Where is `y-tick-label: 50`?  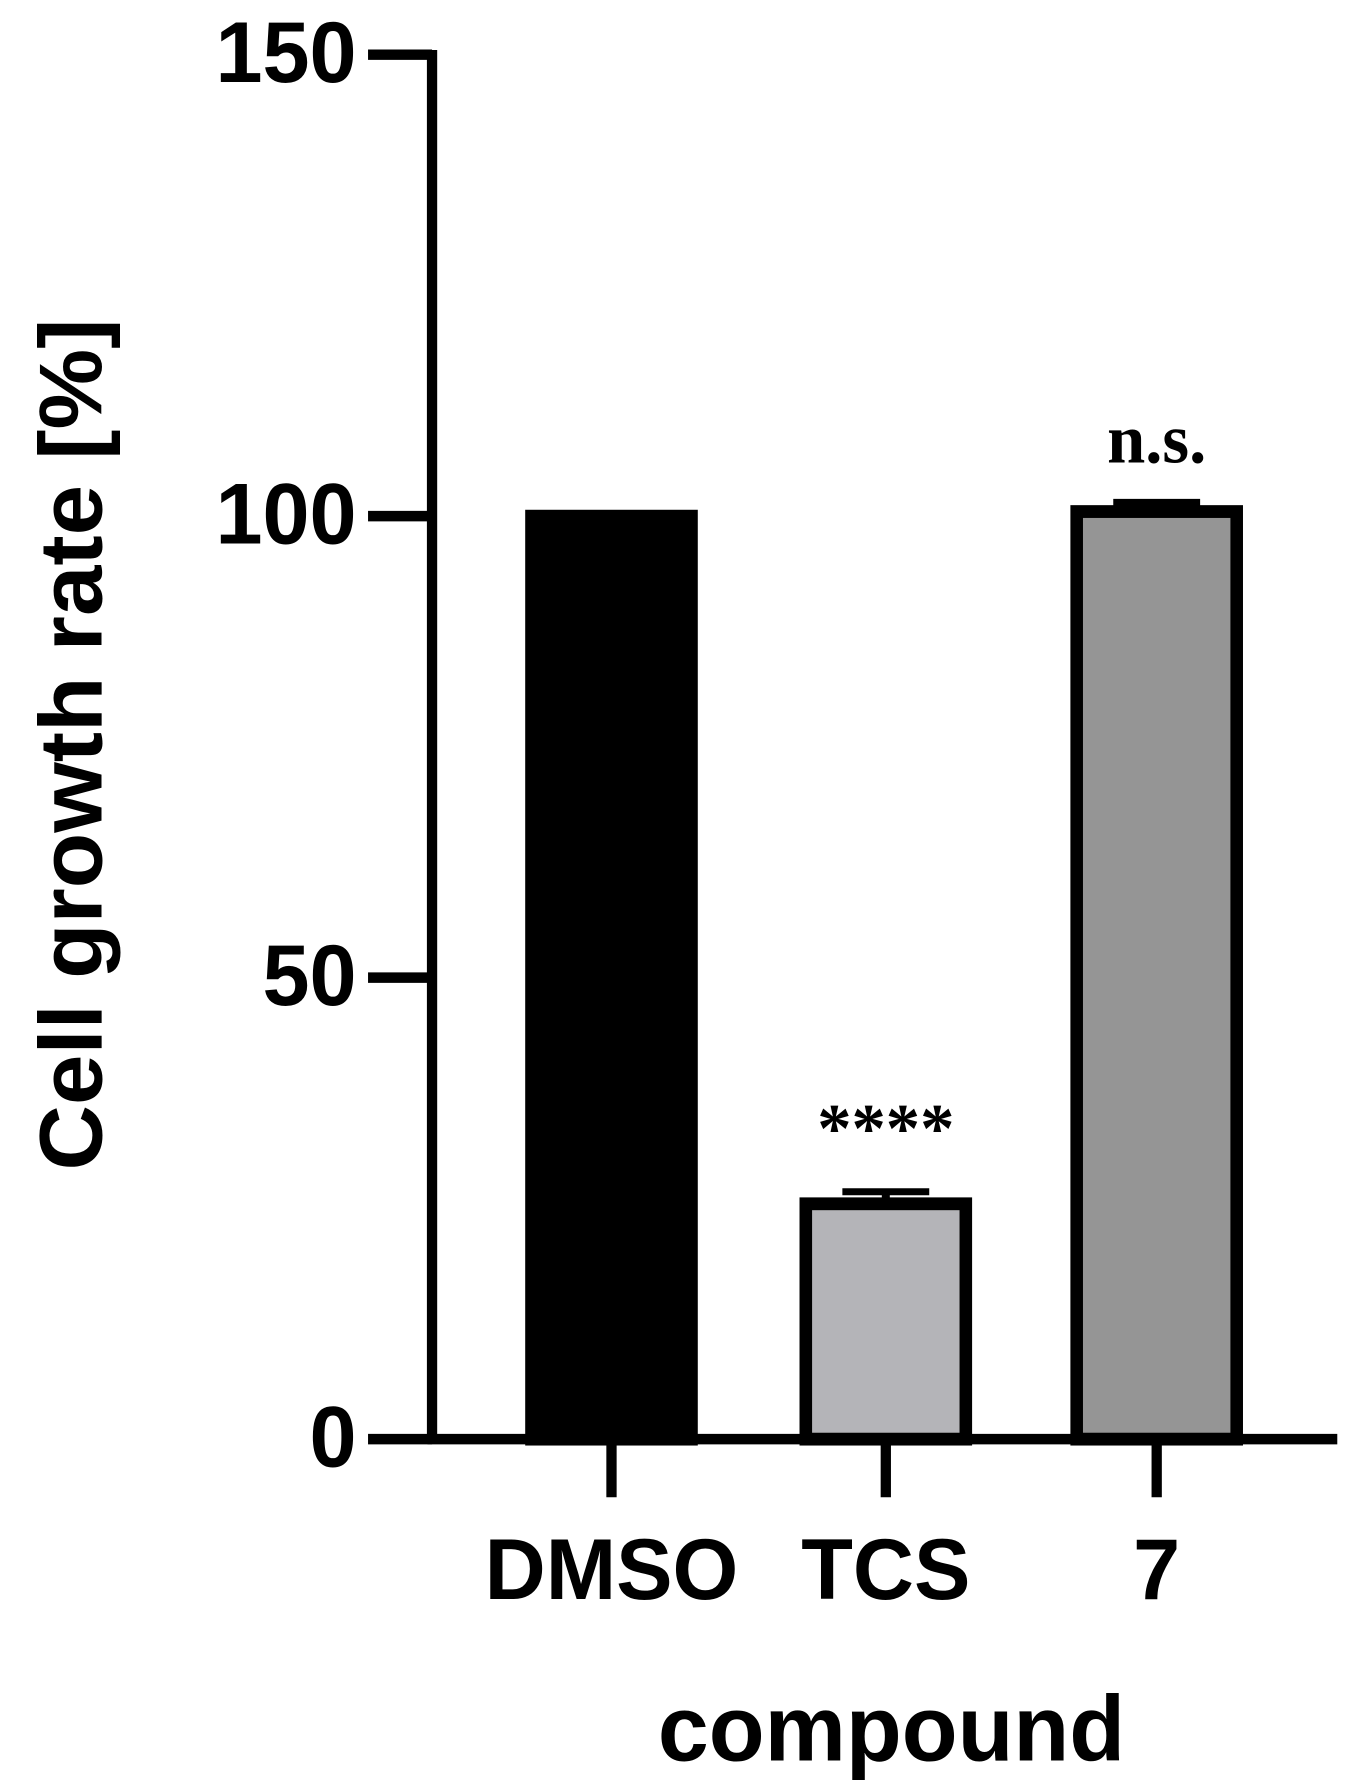
y-tick-label: 50 is located at coordinates (310, 976).